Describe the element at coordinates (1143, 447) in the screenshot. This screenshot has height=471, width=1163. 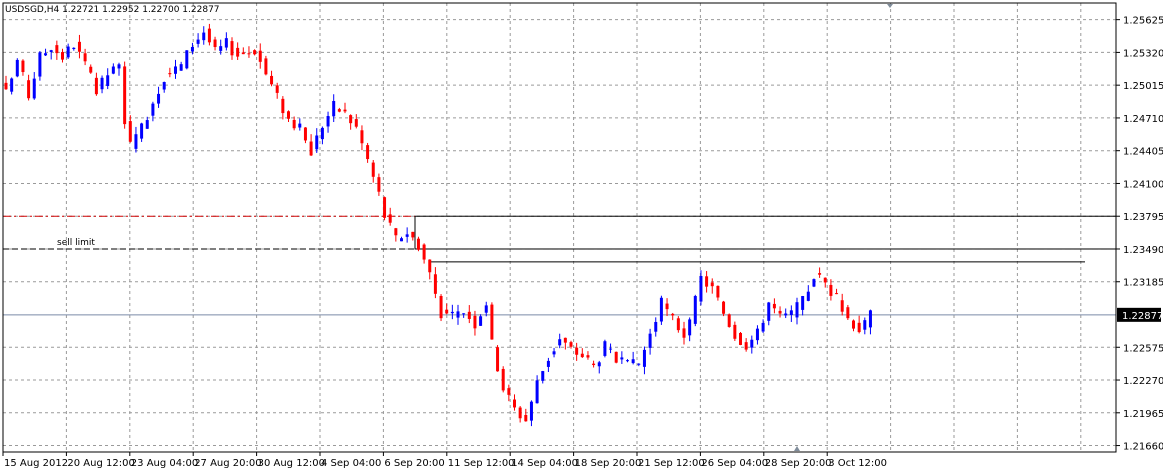
I see `y-tick-label: 1.21660` at that location.